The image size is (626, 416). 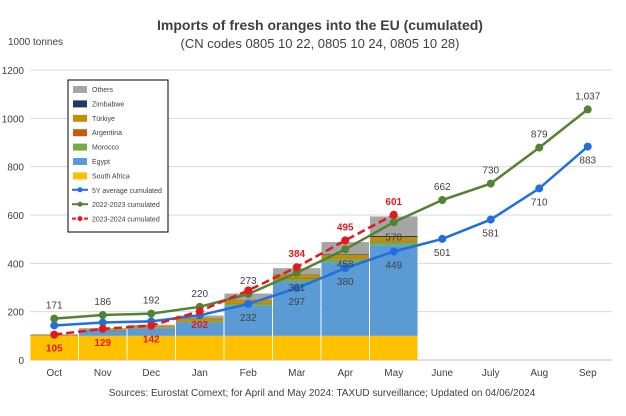 I want to click on x-tick-label: Sep, so click(x=588, y=373).